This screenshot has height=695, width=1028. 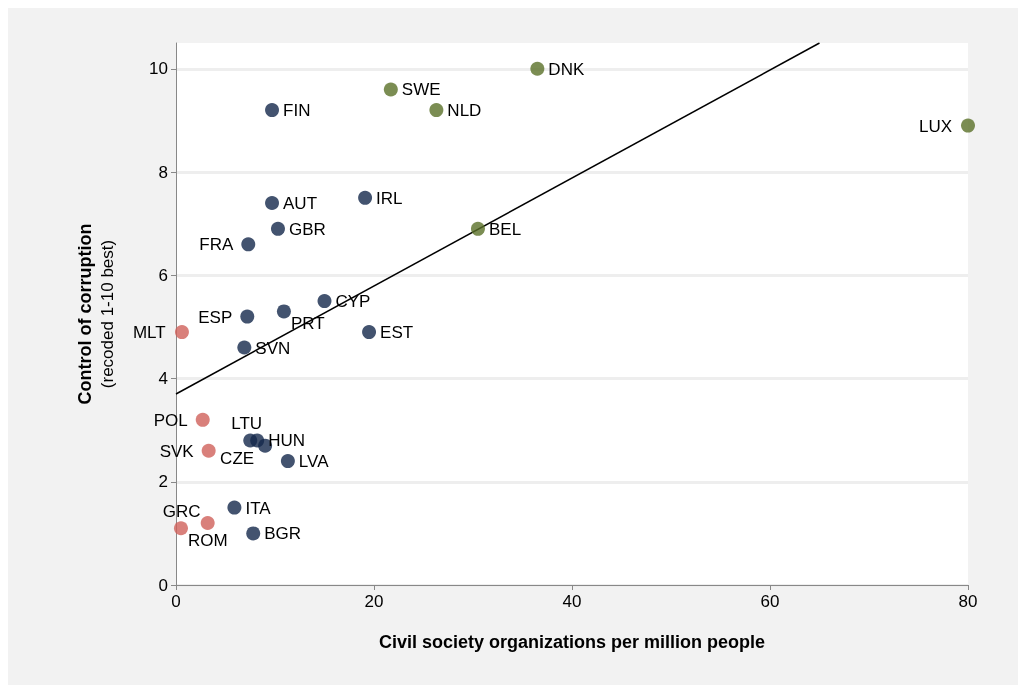 What do you see at coordinates (181, 512) in the screenshot?
I see `annotation: GRC` at bounding box center [181, 512].